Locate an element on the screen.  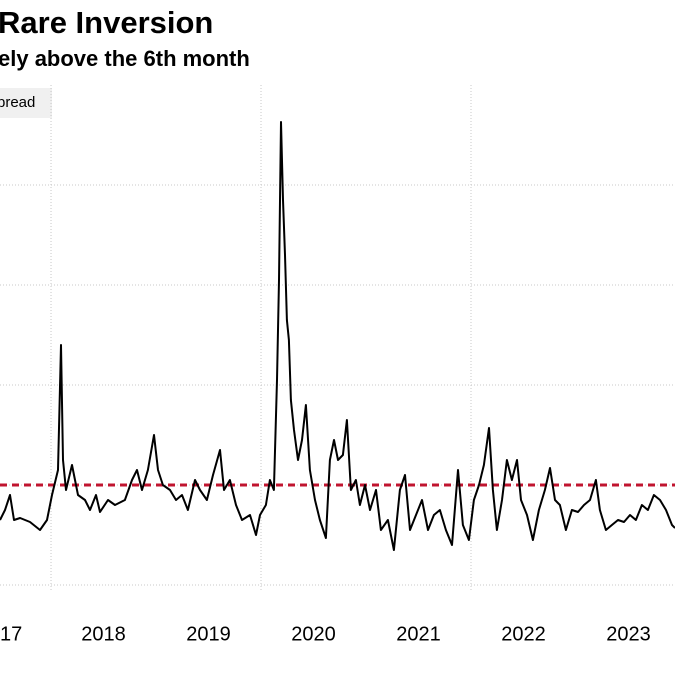
legend-box is located at coordinates (26, 103).